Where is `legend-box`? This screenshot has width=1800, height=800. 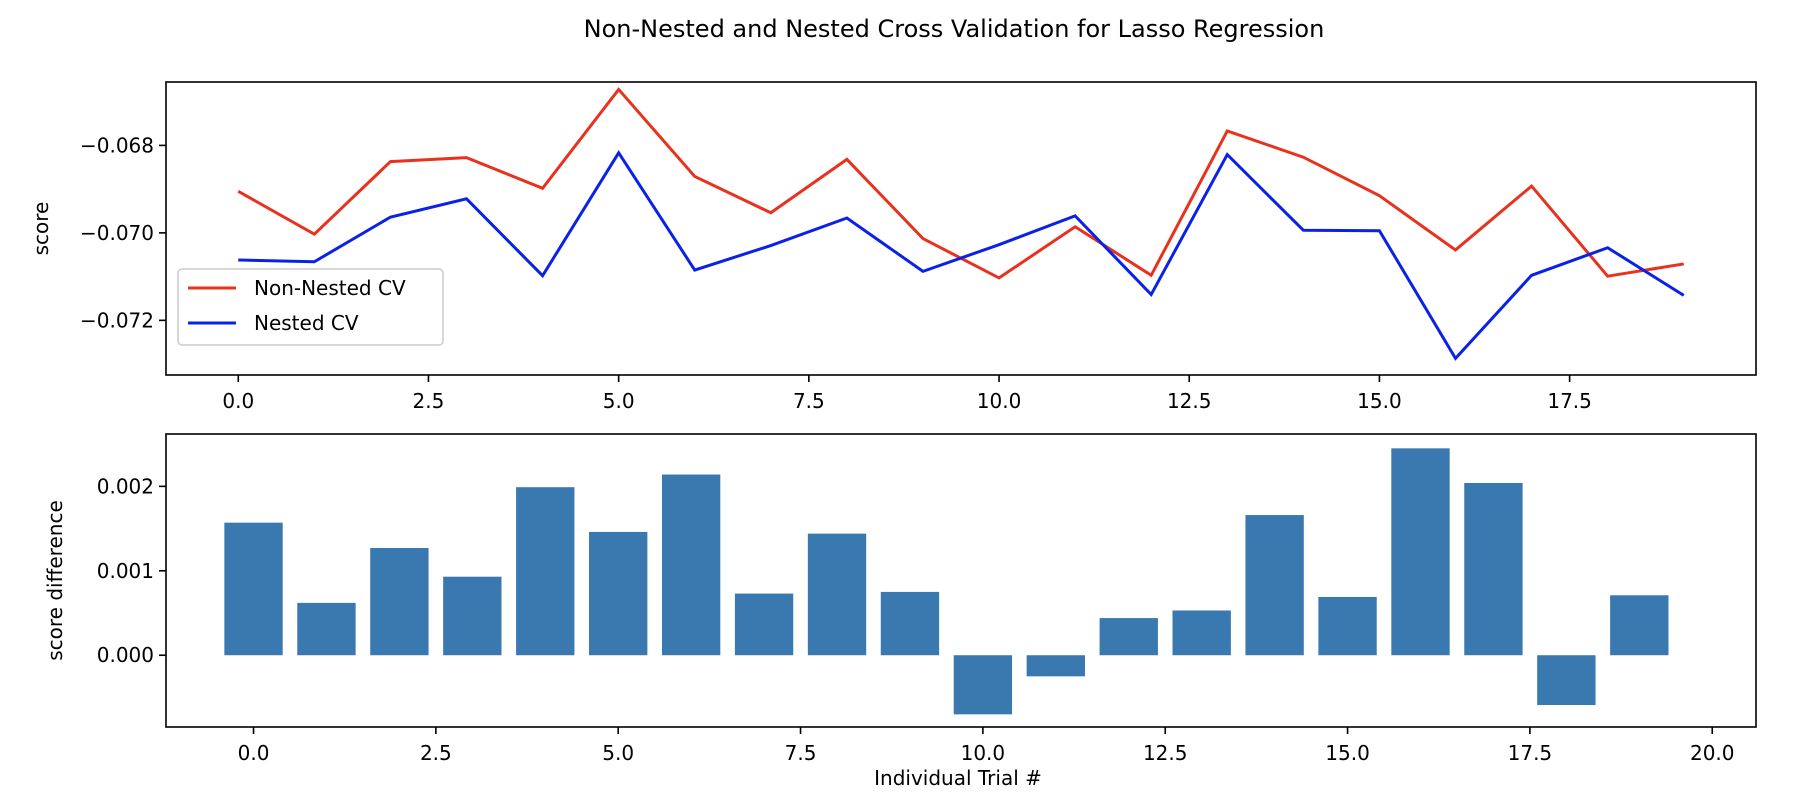 legend-box is located at coordinates (310, 307).